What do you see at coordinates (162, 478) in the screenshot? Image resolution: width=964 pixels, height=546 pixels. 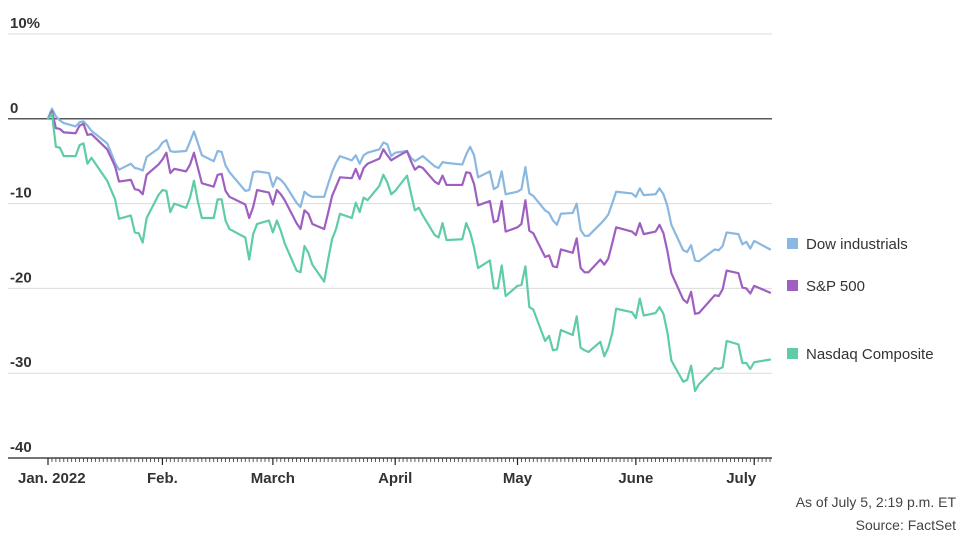 I see `x-tick-label: Feb.` at bounding box center [162, 478].